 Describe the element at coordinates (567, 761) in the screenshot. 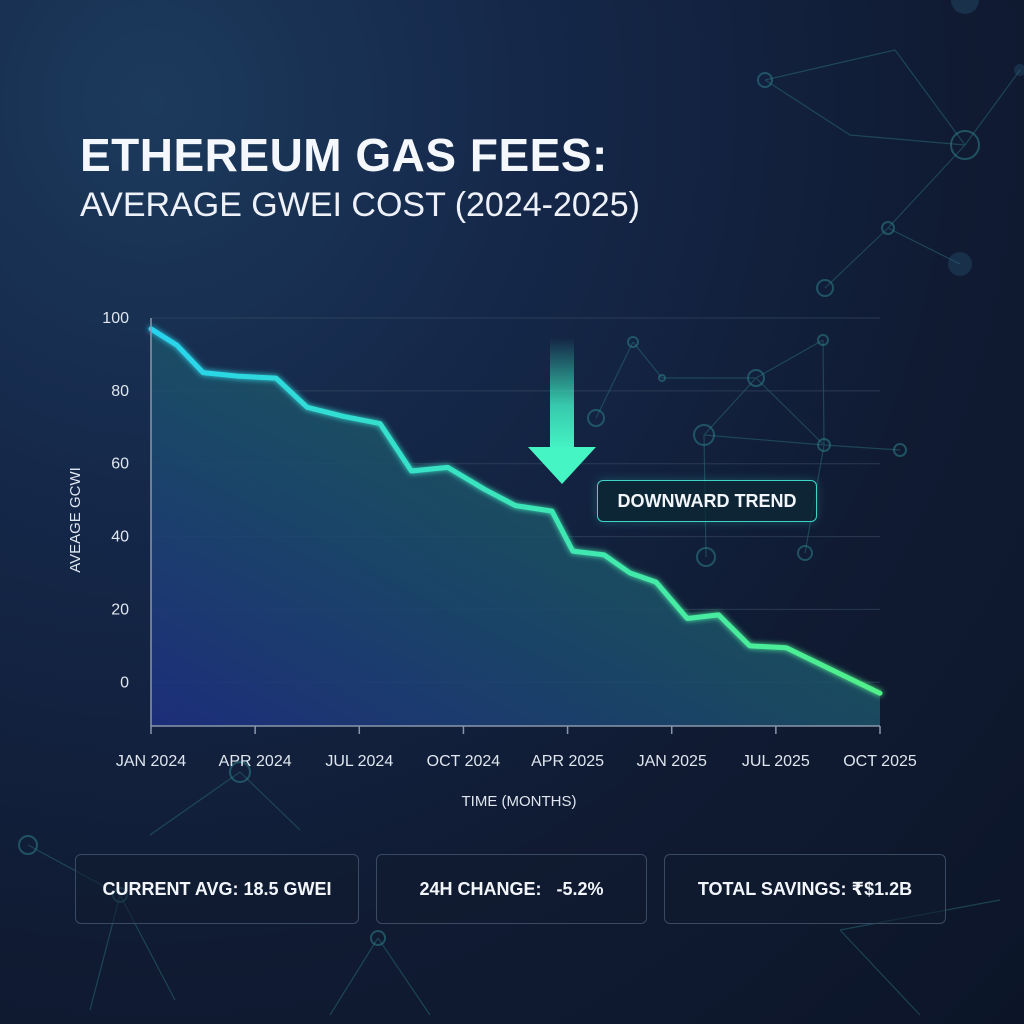

I see `x-tick-label: APR 2025` at that location.